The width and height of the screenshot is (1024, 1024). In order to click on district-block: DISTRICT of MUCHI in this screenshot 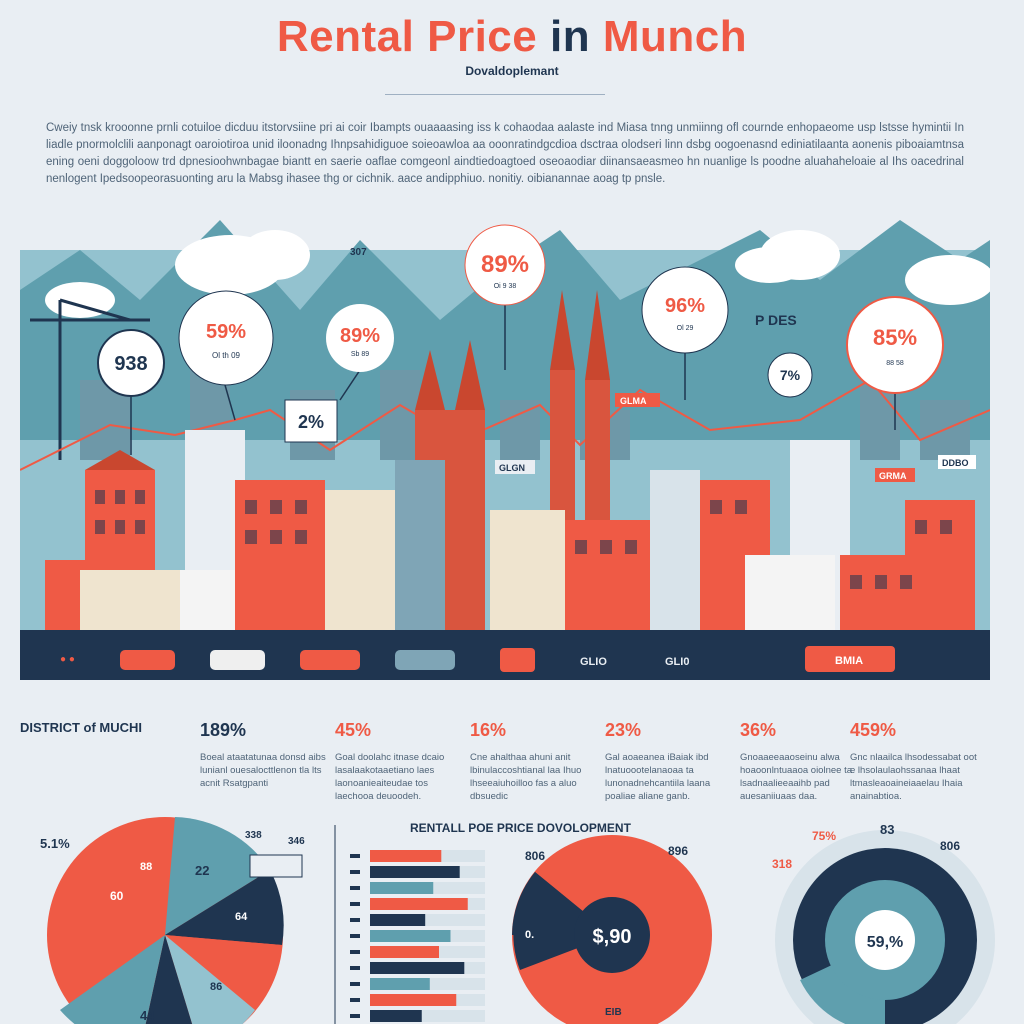, I will do `click(81, 727)`.